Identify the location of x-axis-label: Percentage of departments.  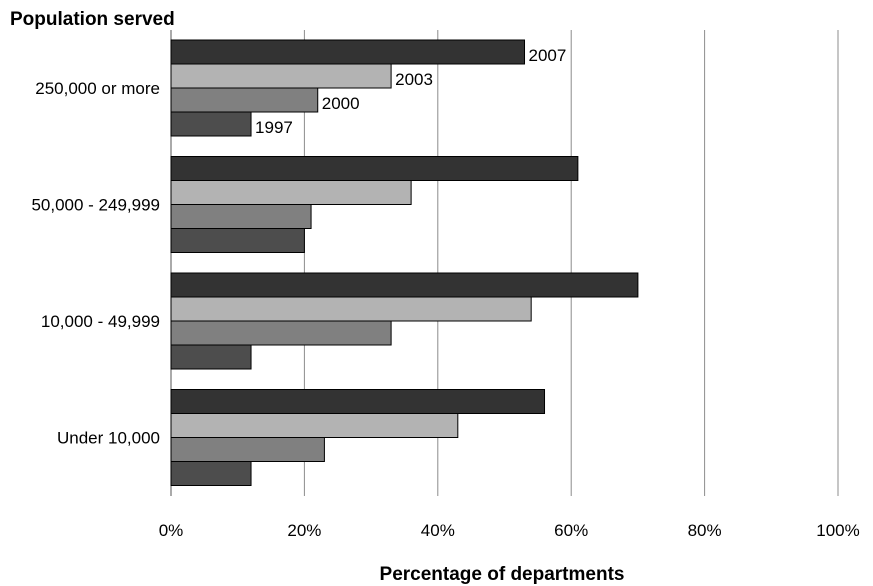
(502, 574).